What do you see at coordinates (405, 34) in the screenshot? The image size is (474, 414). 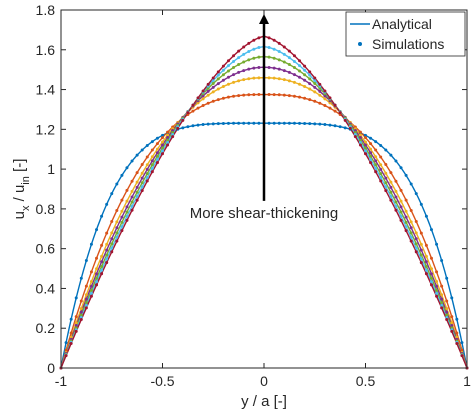 I see `legend: Analytical Simulations` at bounding box center [405, 34].